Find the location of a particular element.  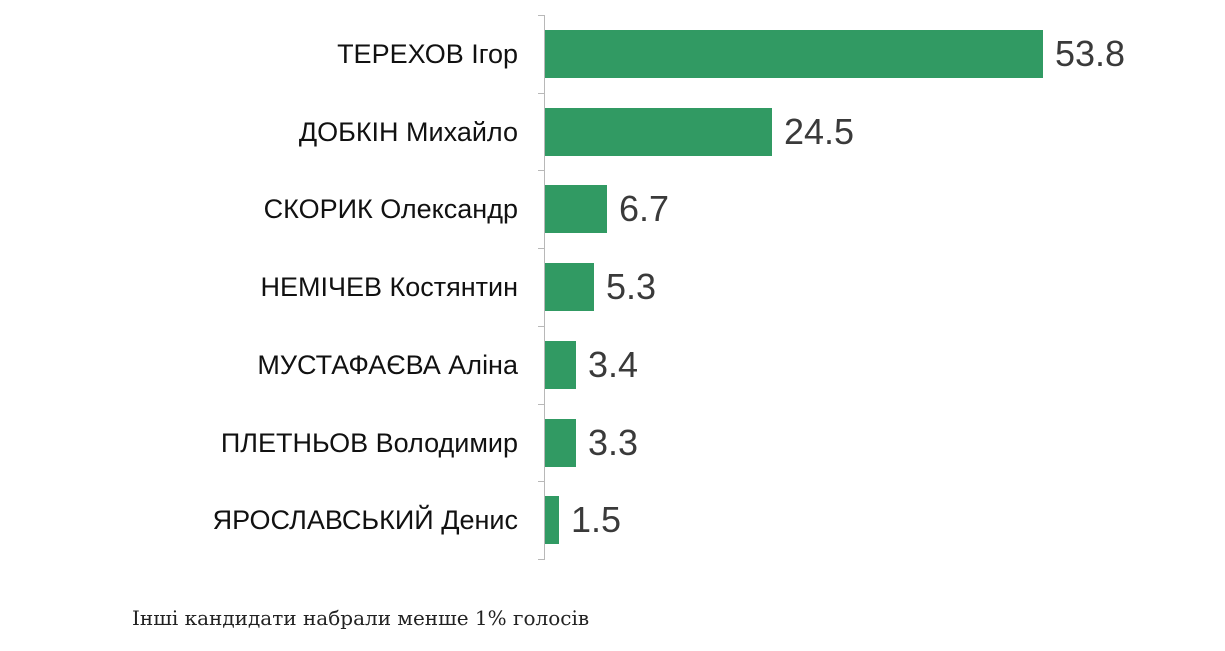

bar-row: СКОРИК Олександр 6.7 is located at coordinates (612, 209).